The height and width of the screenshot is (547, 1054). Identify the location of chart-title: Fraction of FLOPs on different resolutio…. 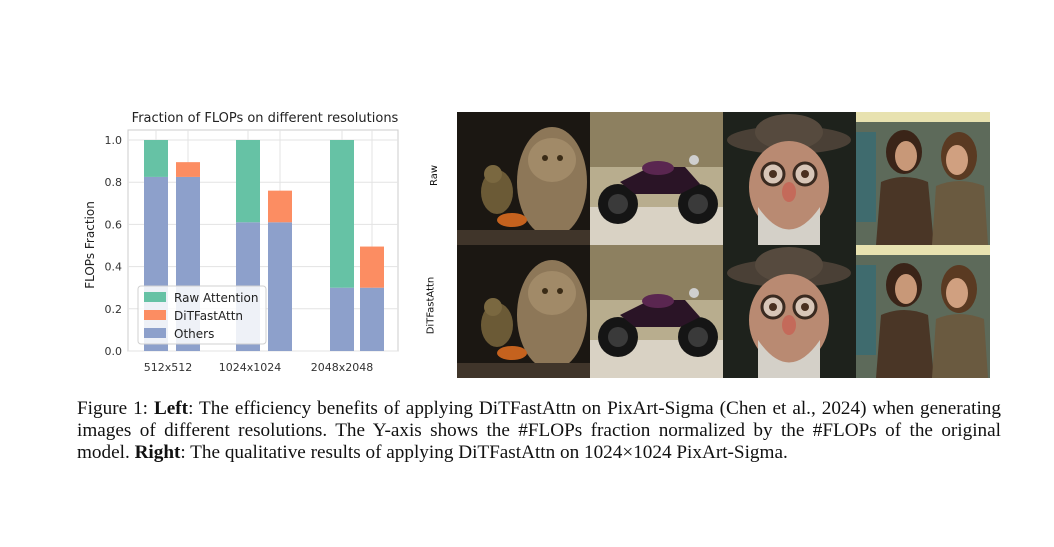
(265, 118).